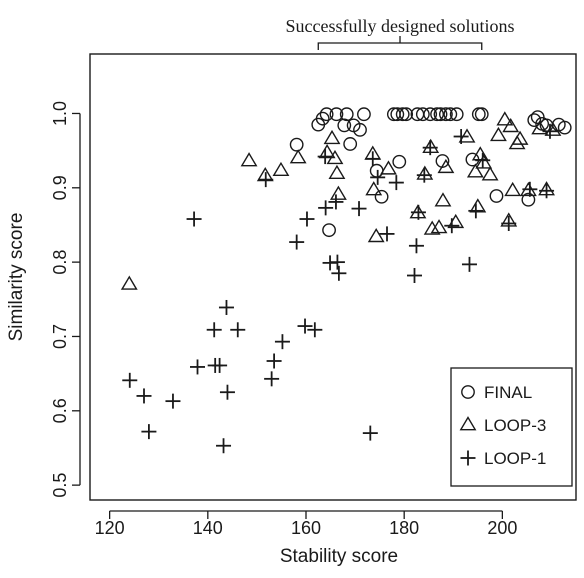 This screenshot has height=578, width=584. What do you see at coordinates (508, 392) in the screenshot?
I see `legend-label-final: FINAL` at bounding box center [508, 392].